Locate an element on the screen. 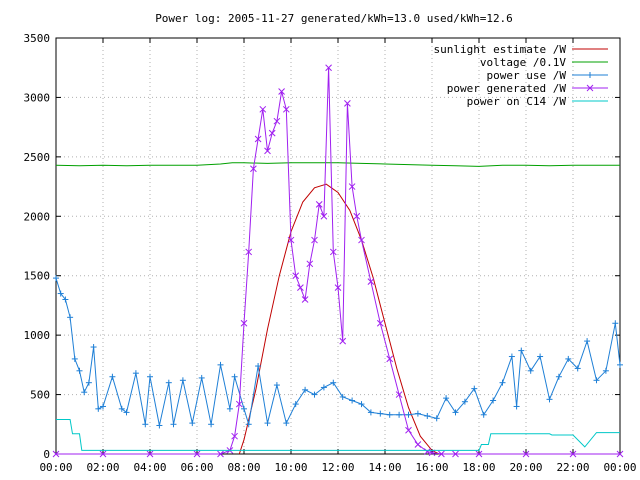 The width and height of the screenshot is (640, 480). x-tick-label: 02:00 is located at coordinates (102, 467).